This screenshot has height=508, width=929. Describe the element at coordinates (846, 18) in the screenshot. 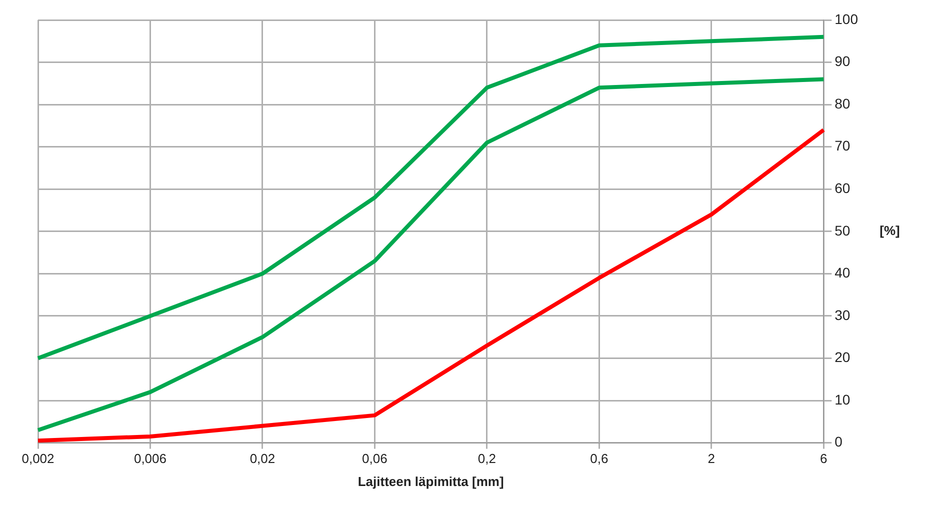

I see `y-tick-label: 100` at that location.